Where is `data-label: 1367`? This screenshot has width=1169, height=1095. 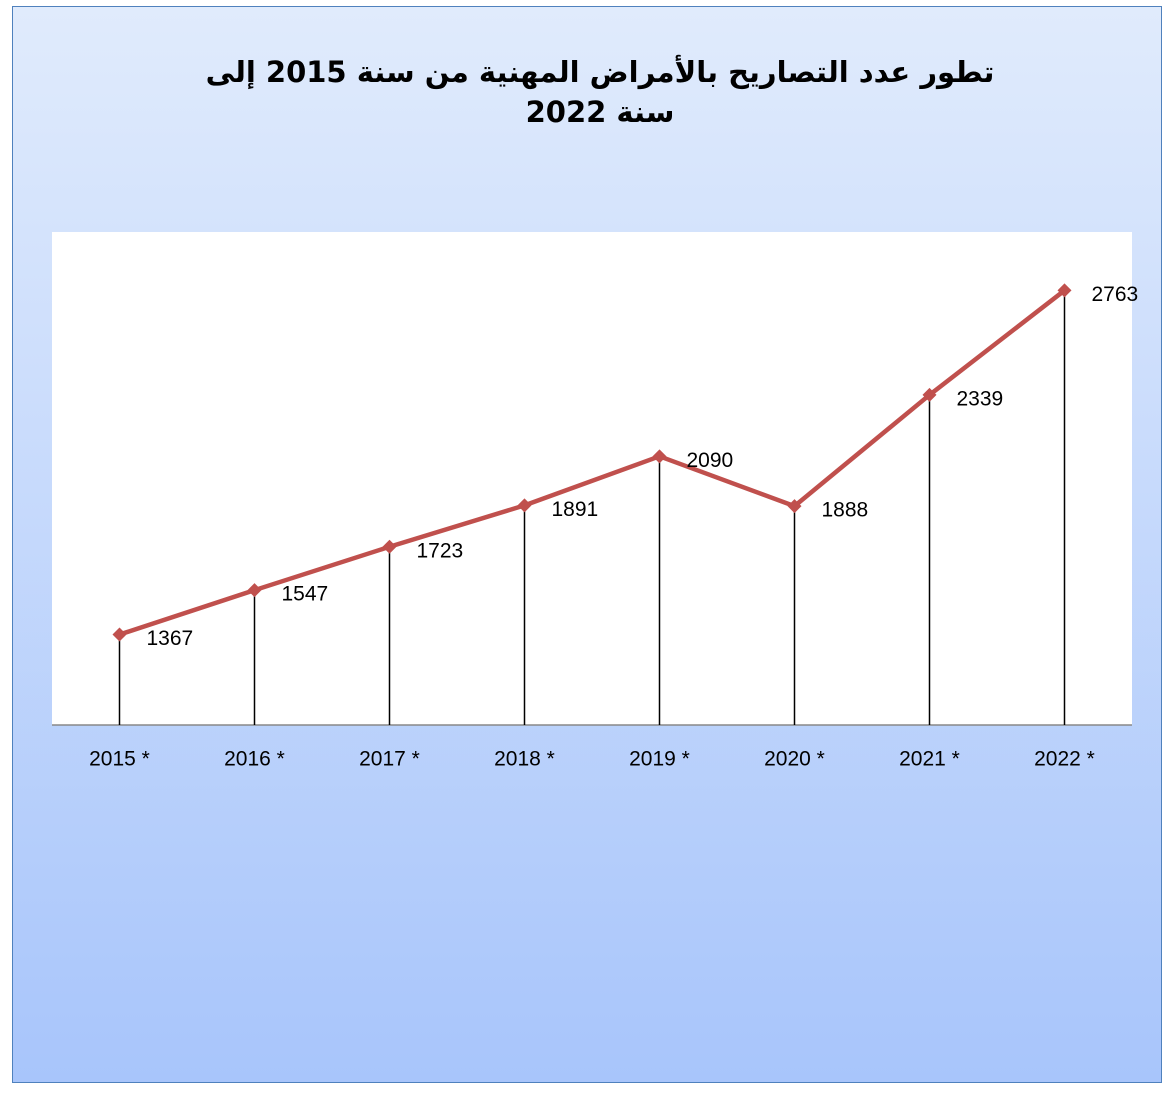 data-label: 1367 is located at coordinates (170, 638).